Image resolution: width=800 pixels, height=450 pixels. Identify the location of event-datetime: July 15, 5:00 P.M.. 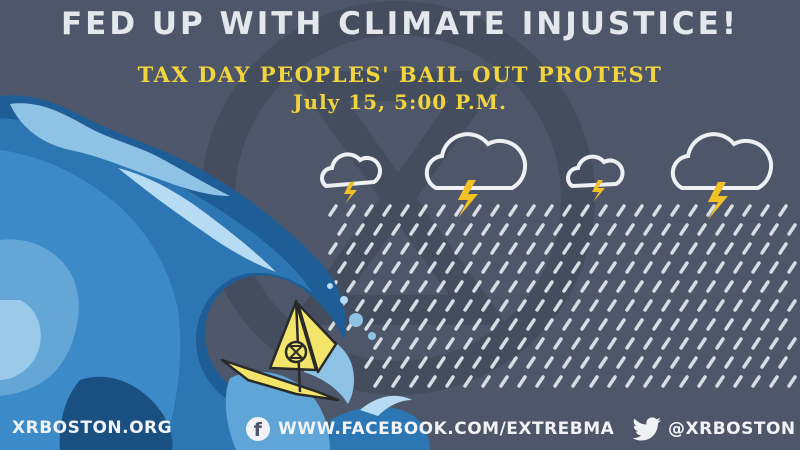
(400, 102).